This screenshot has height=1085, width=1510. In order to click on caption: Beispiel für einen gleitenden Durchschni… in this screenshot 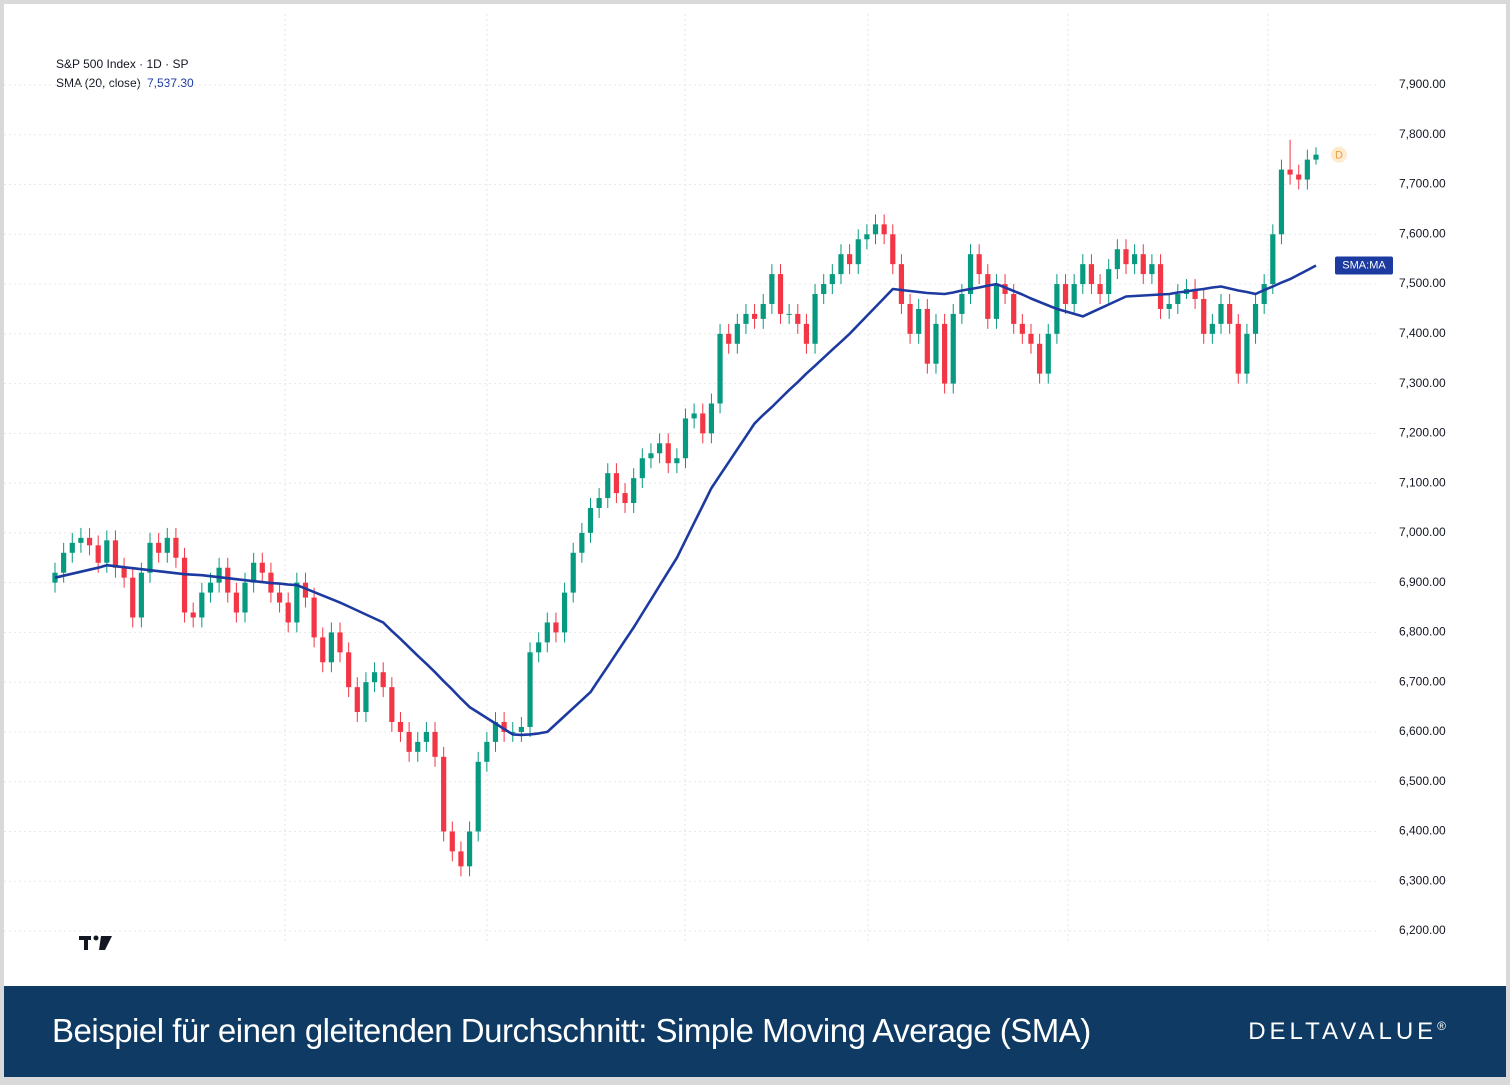, I will do `click(571, 1030)`.